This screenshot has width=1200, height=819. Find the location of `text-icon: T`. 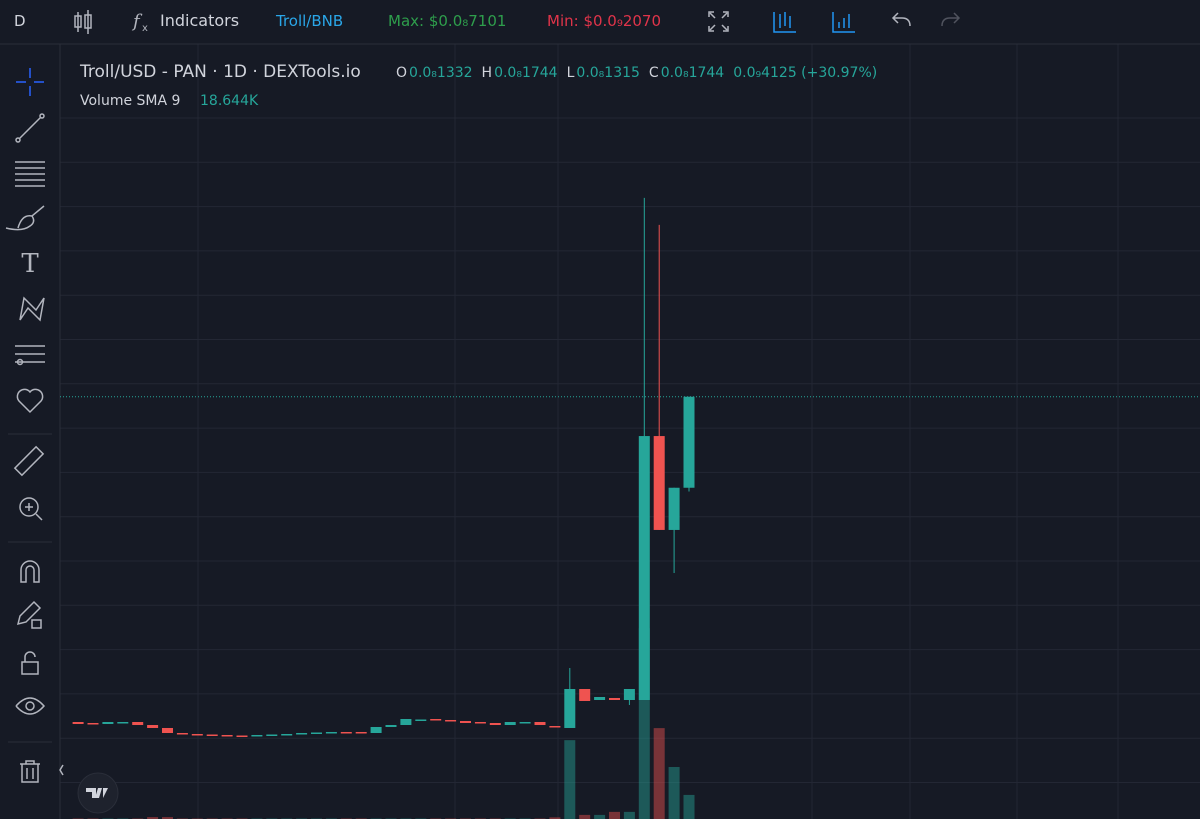

text-icon: T is located at coordinates (30, 264).